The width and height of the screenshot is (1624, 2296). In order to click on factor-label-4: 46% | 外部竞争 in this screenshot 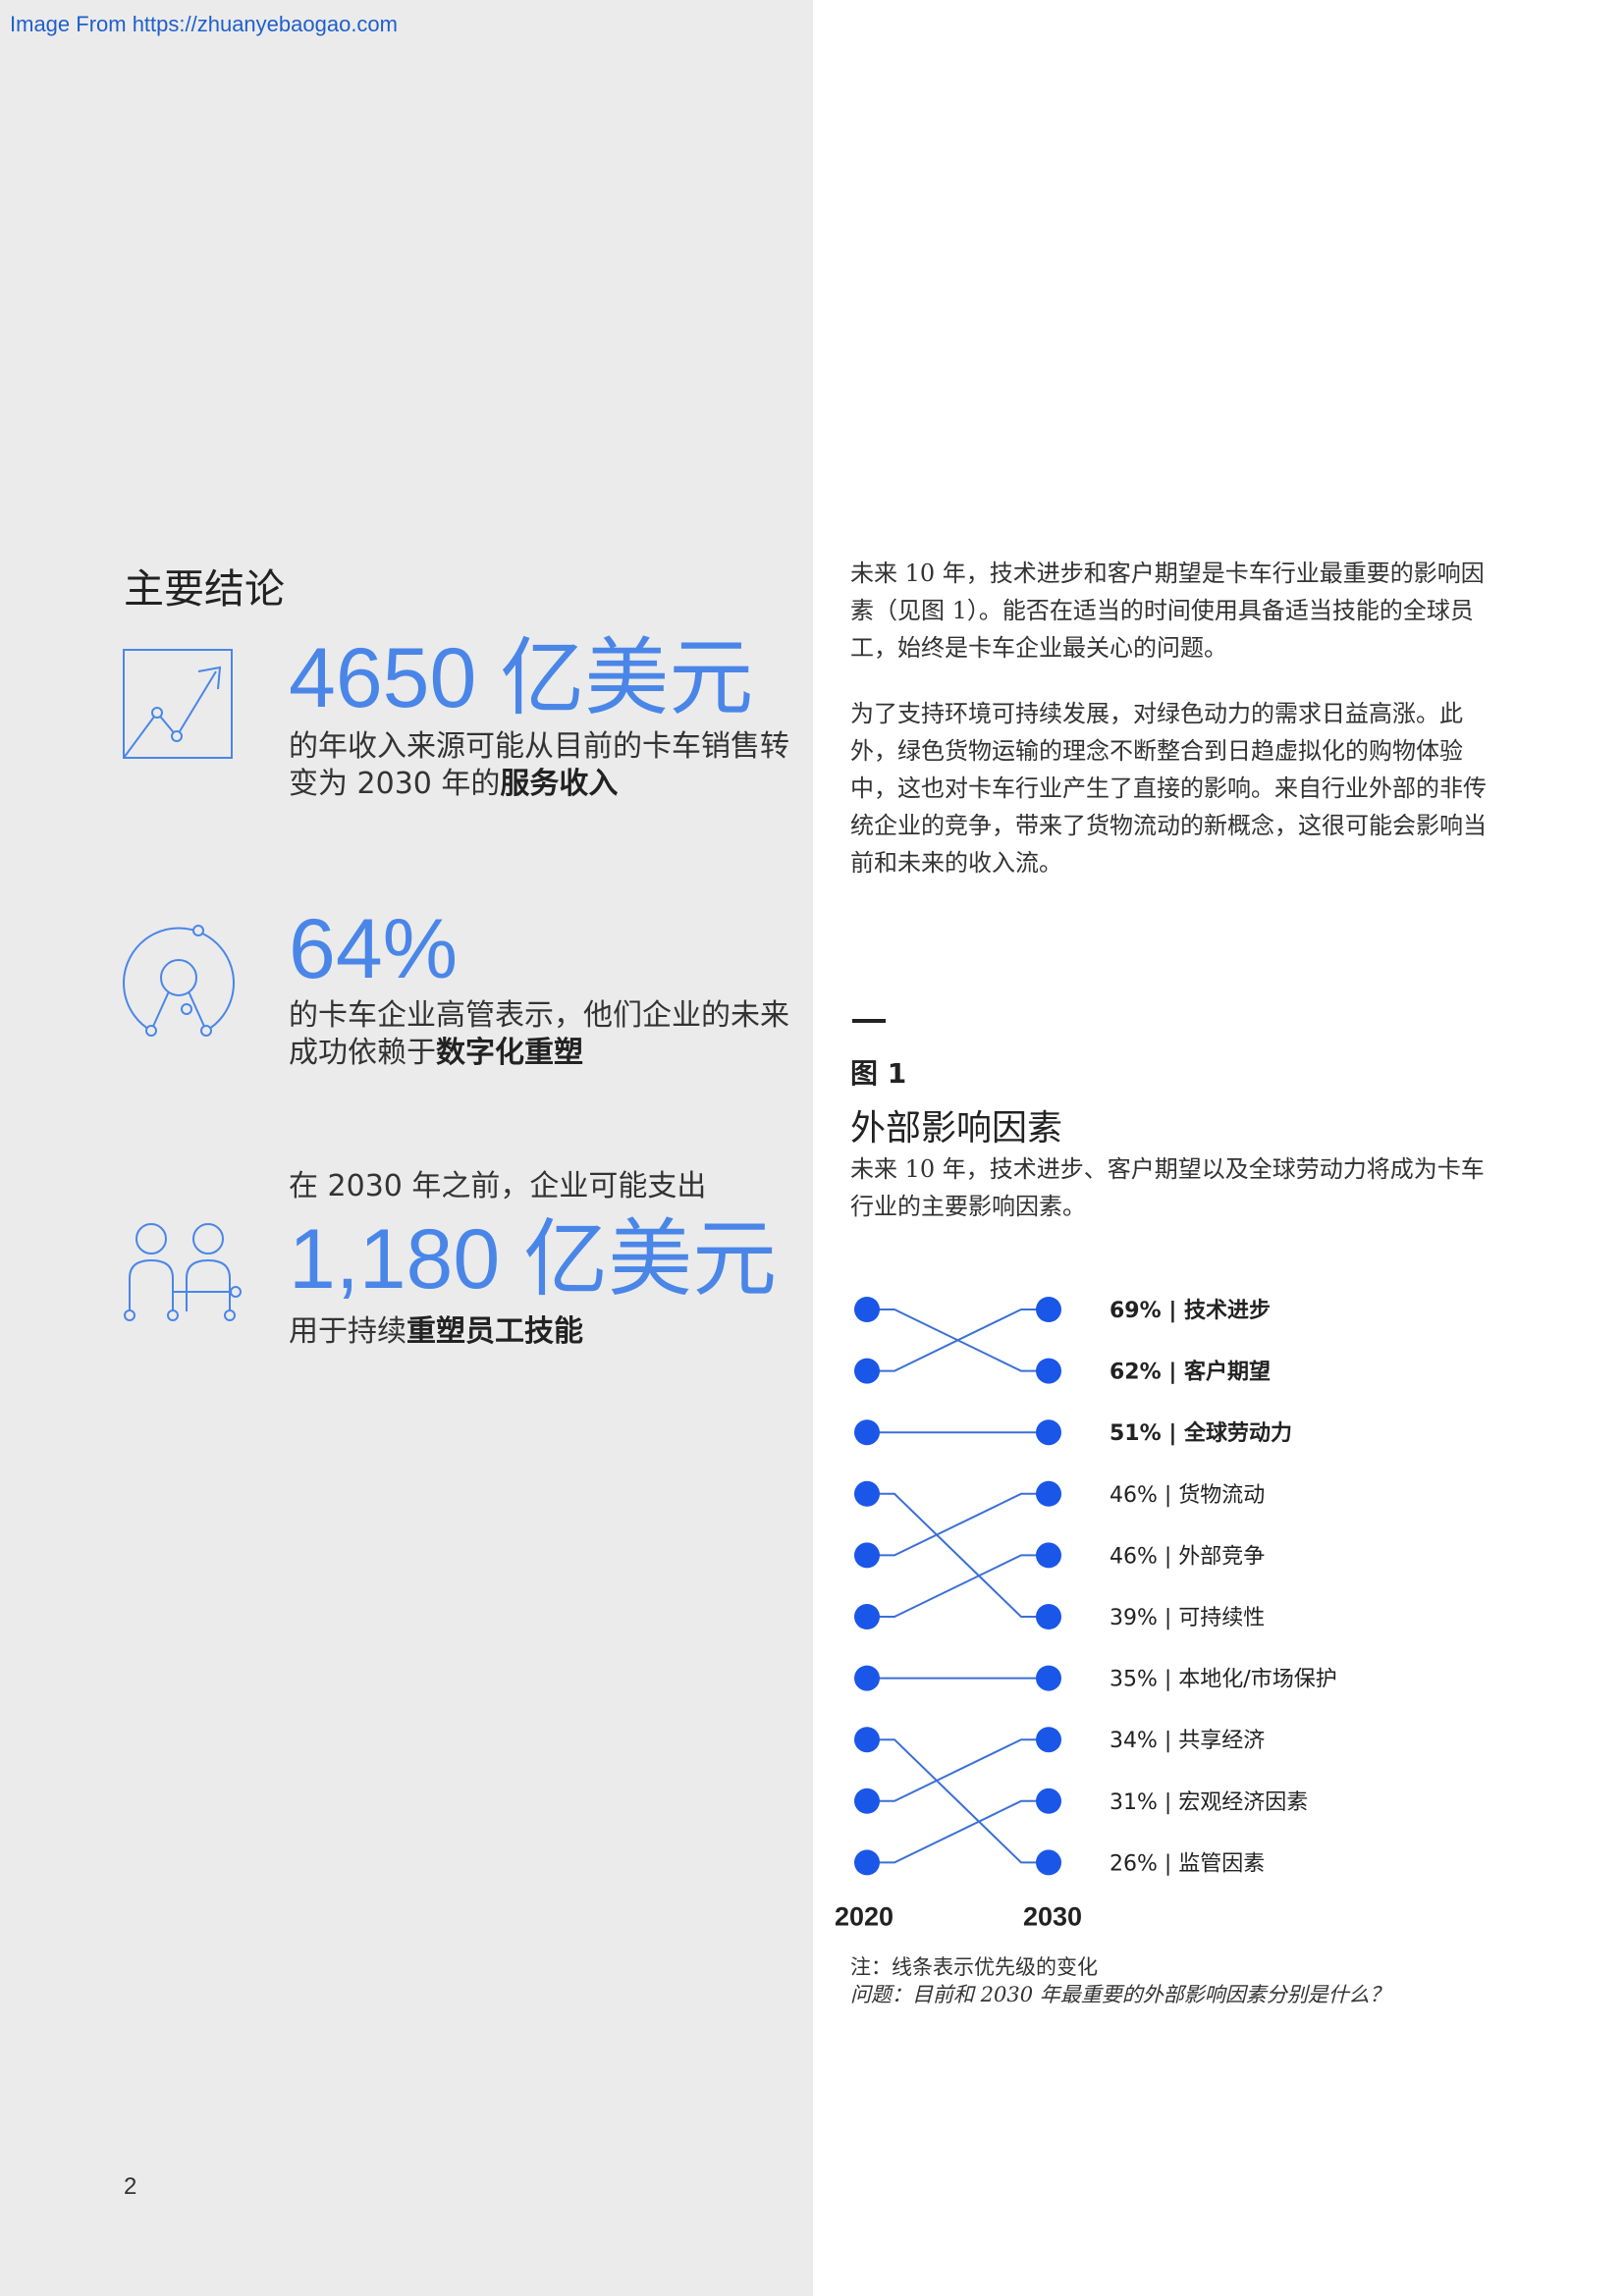, I will do `click(1187, 1557)`.